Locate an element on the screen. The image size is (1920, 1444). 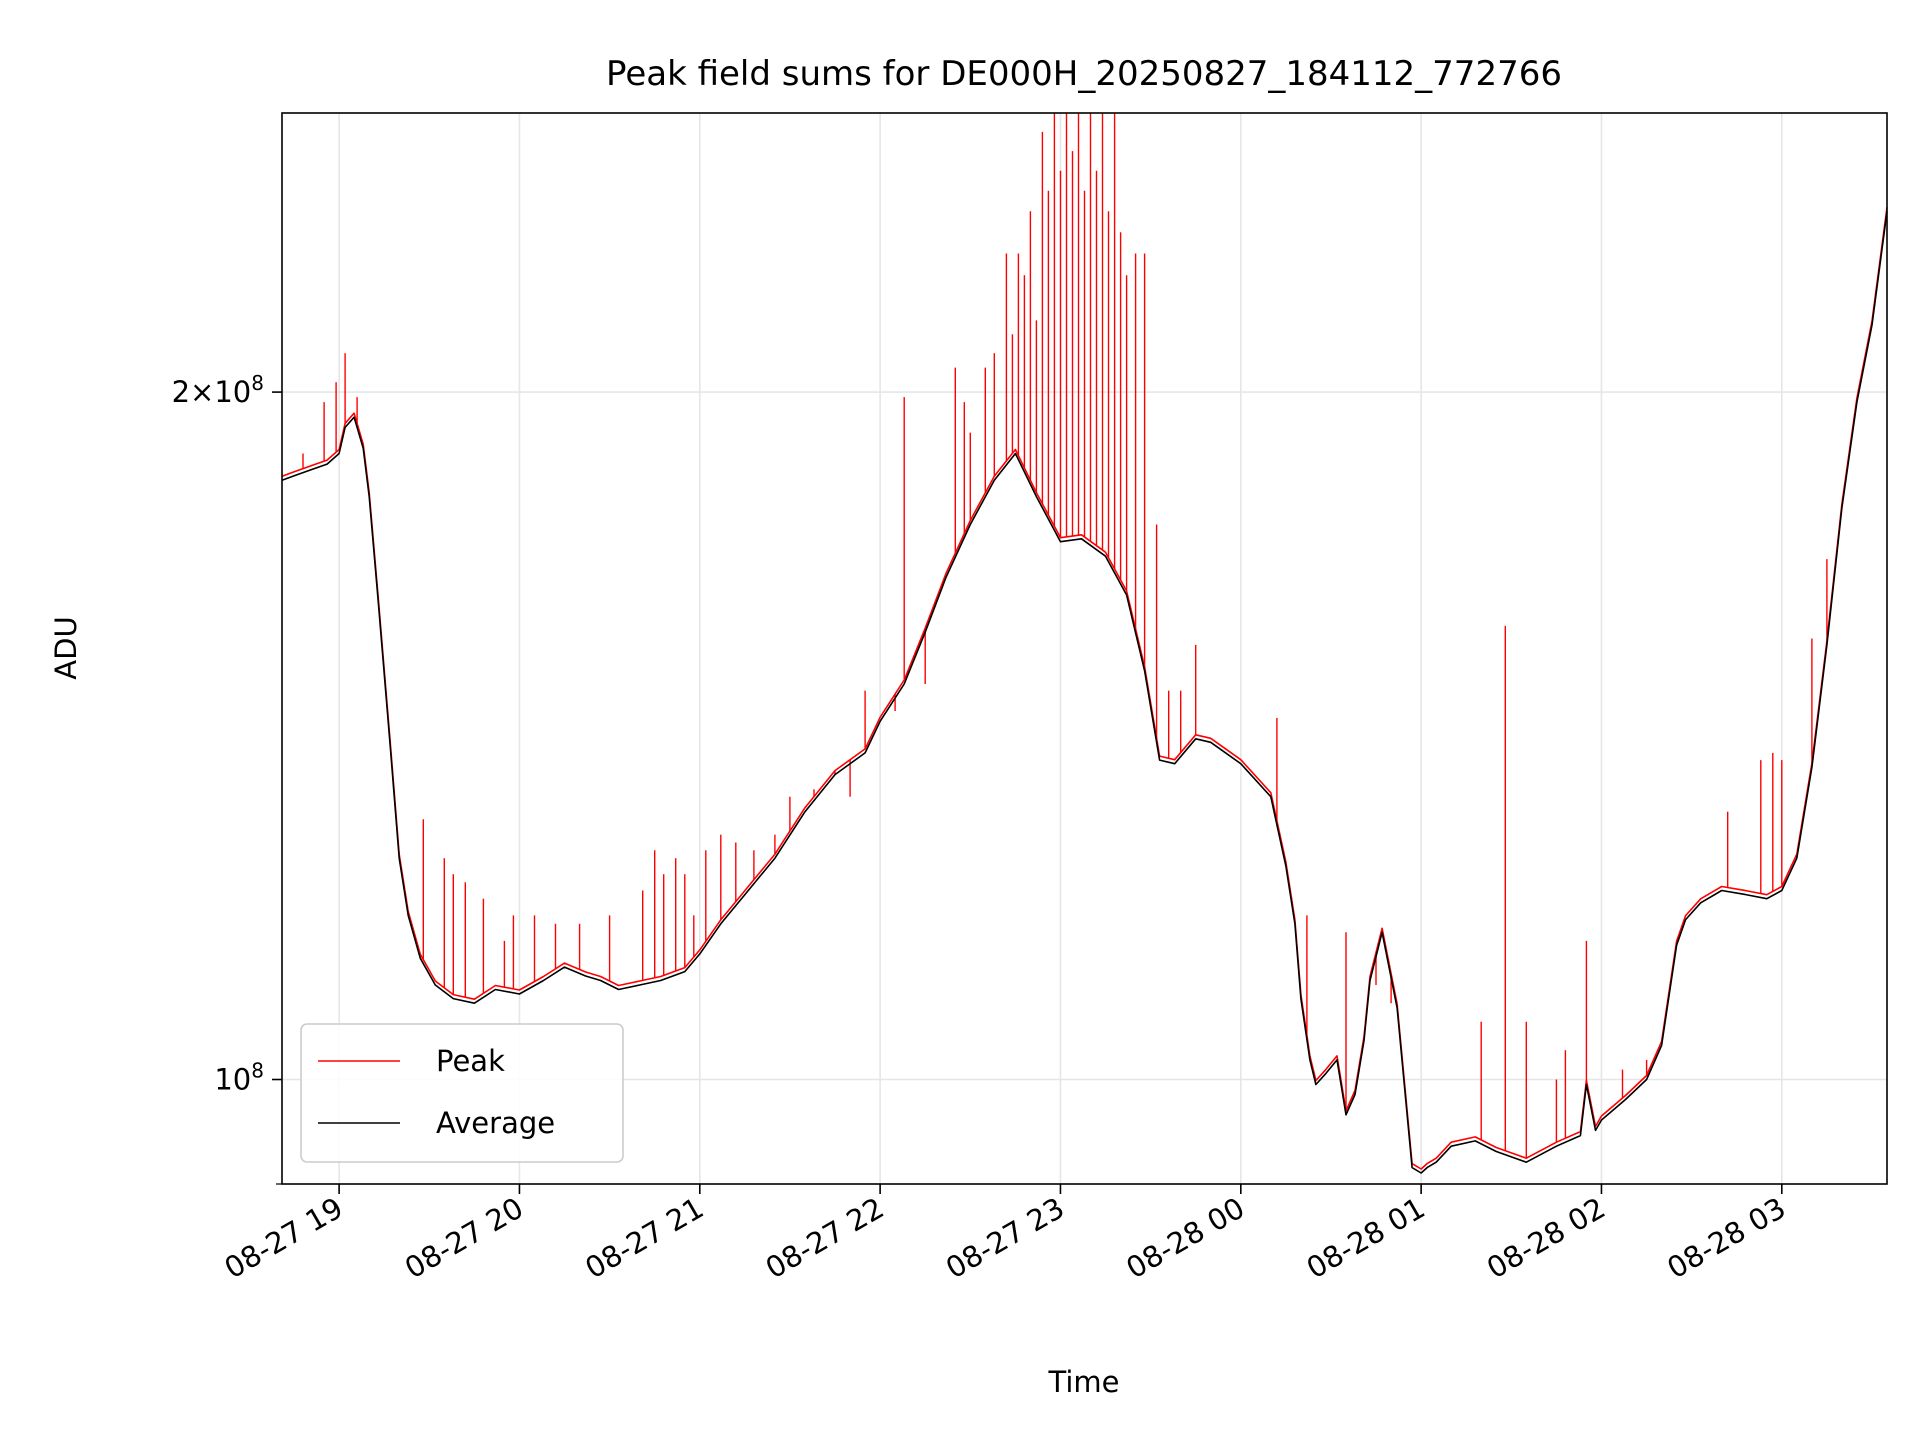
x-axis-label: Time is located at coordinates (1084, 1382).